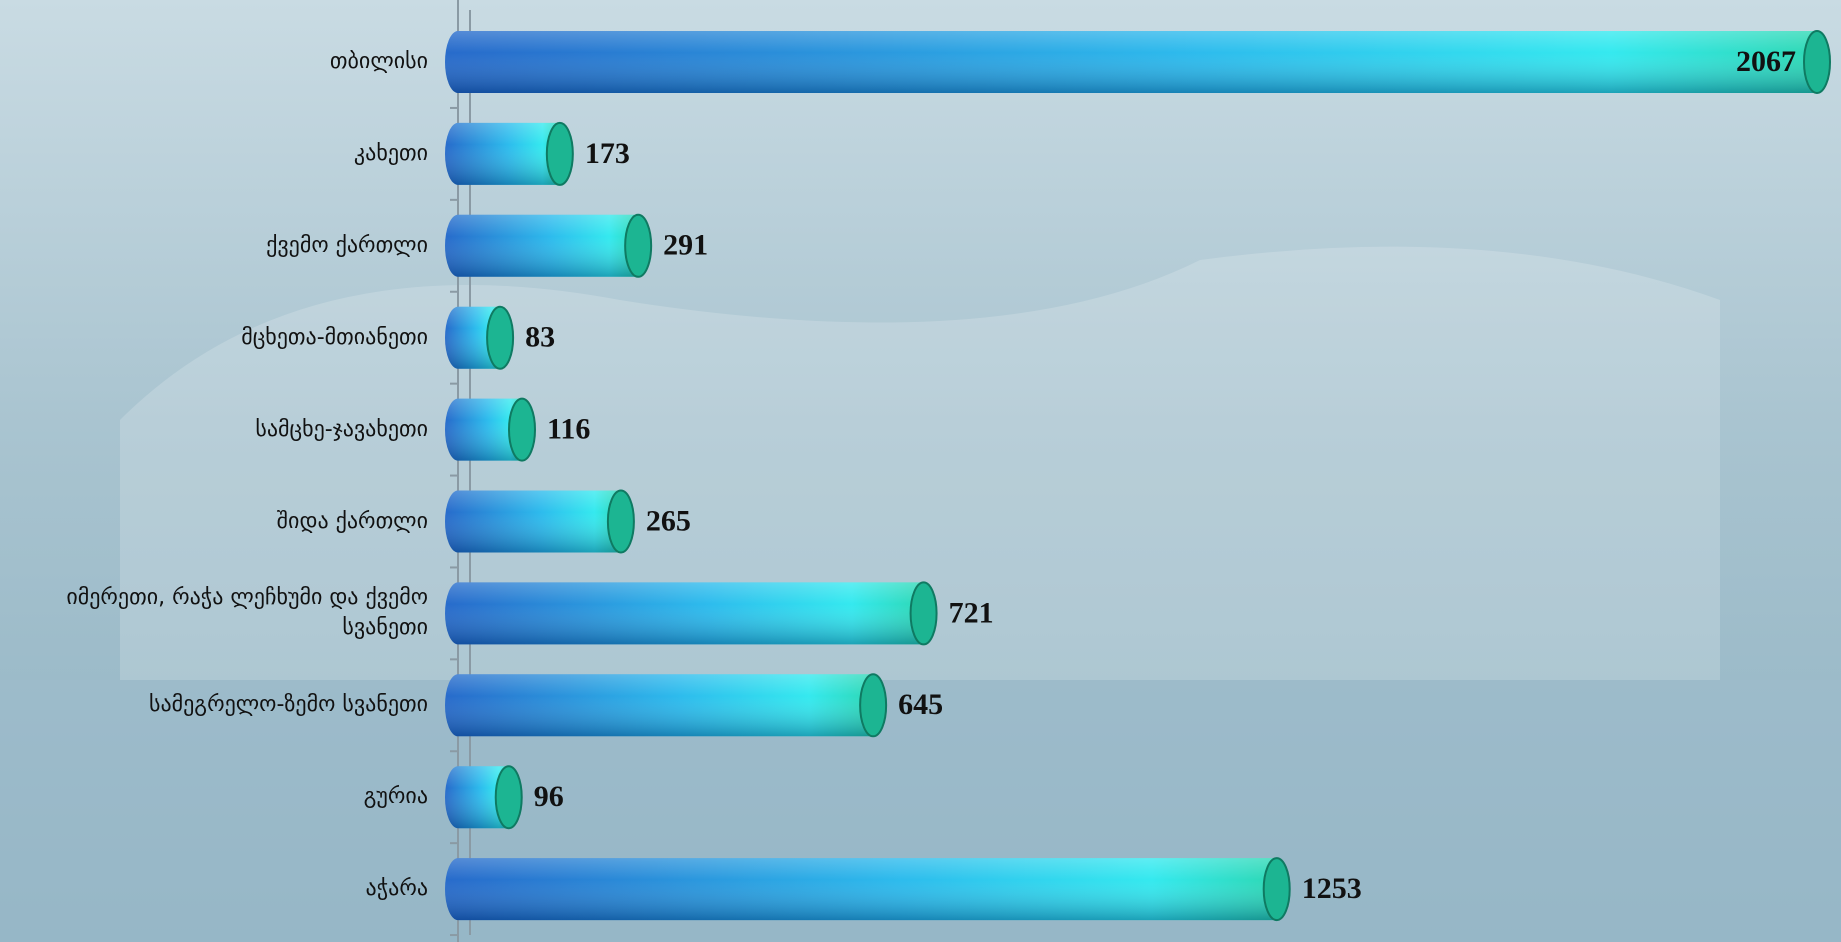 This screenshot has width=1841, height=942. Describe the element at coordinates (247, 613) in the screenshot. I see `category-label: იმერეთი, რაჭა ლეჩხუმი და ქვემო სვანეთი` at that location.